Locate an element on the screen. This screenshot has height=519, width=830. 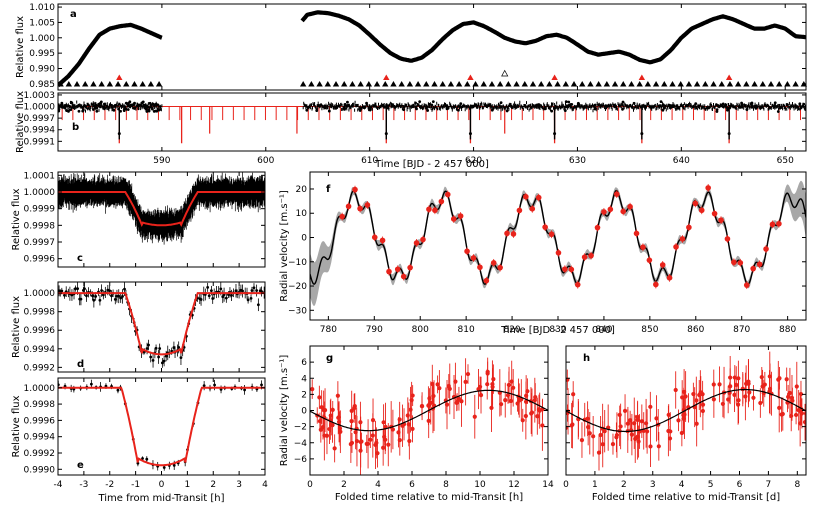
panel-b-xtick-label: 640 is located at coordinates (681, 161).